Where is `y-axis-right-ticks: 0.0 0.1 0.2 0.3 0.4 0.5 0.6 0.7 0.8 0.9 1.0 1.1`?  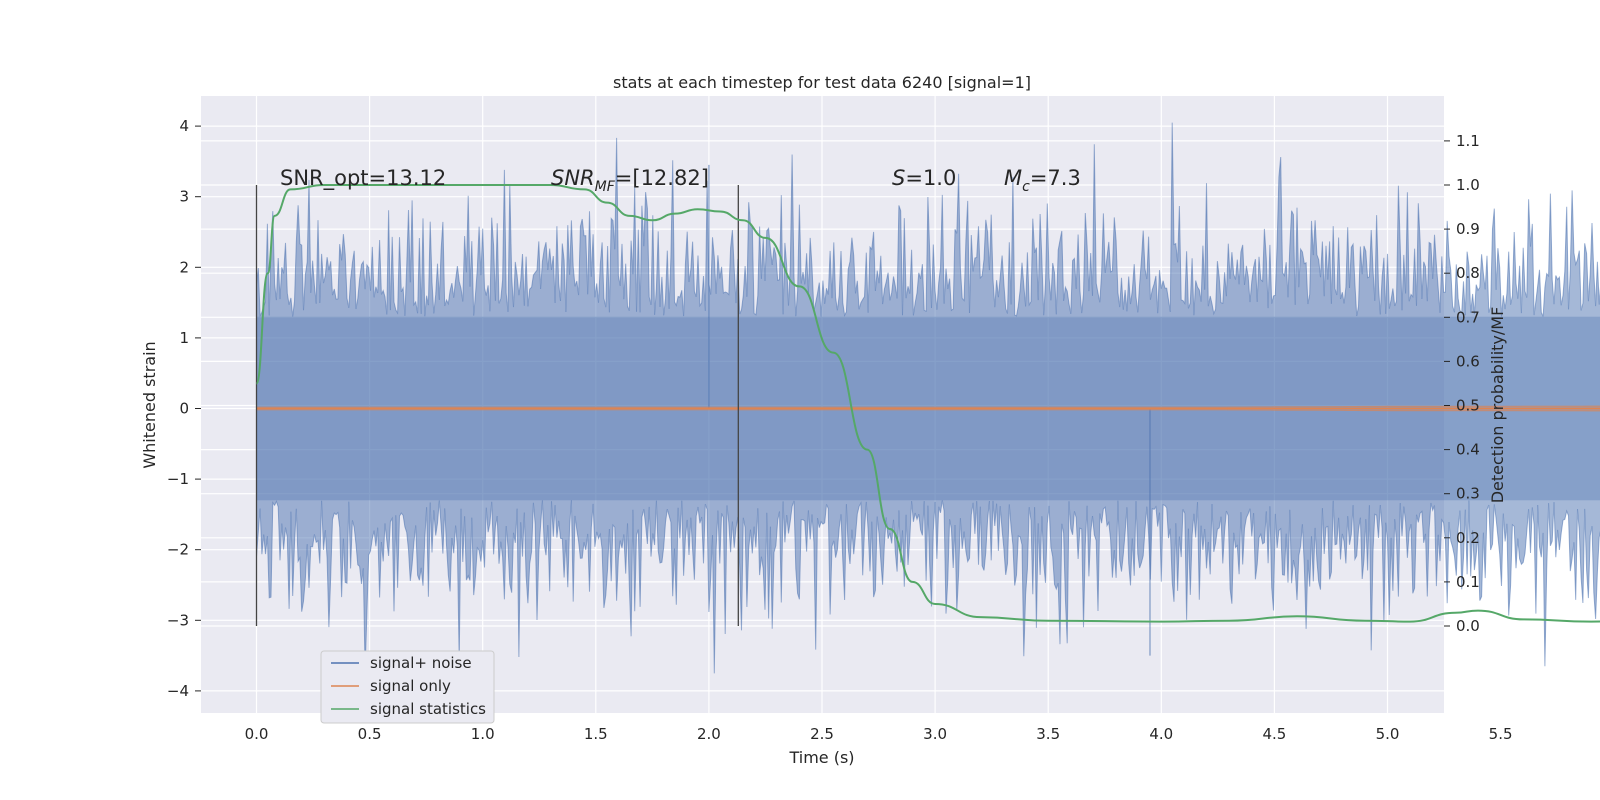 y-axis-right-ticks: 0.0 0.1 0.2 0.3 0.4 0.5 0.6 0.7 0.8 0.9 1.0 1.1 is located at coordinates (1462, 383).